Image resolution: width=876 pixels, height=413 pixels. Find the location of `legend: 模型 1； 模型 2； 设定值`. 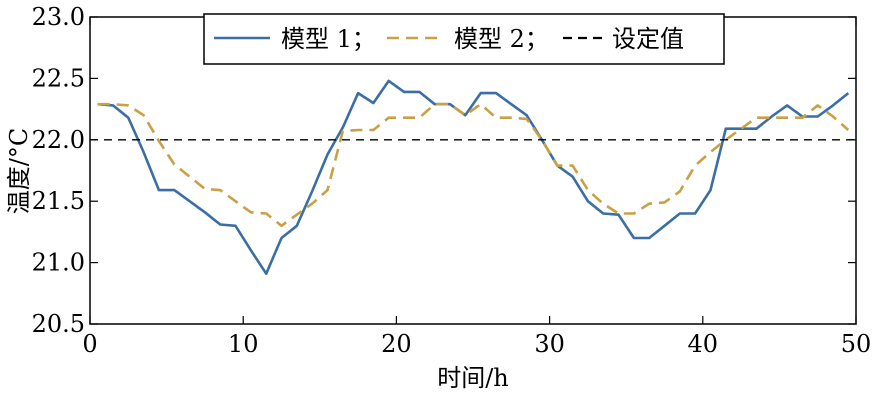

legend: 模型 1； 模型 2； 设定值 is located at coordinates (464, 39).